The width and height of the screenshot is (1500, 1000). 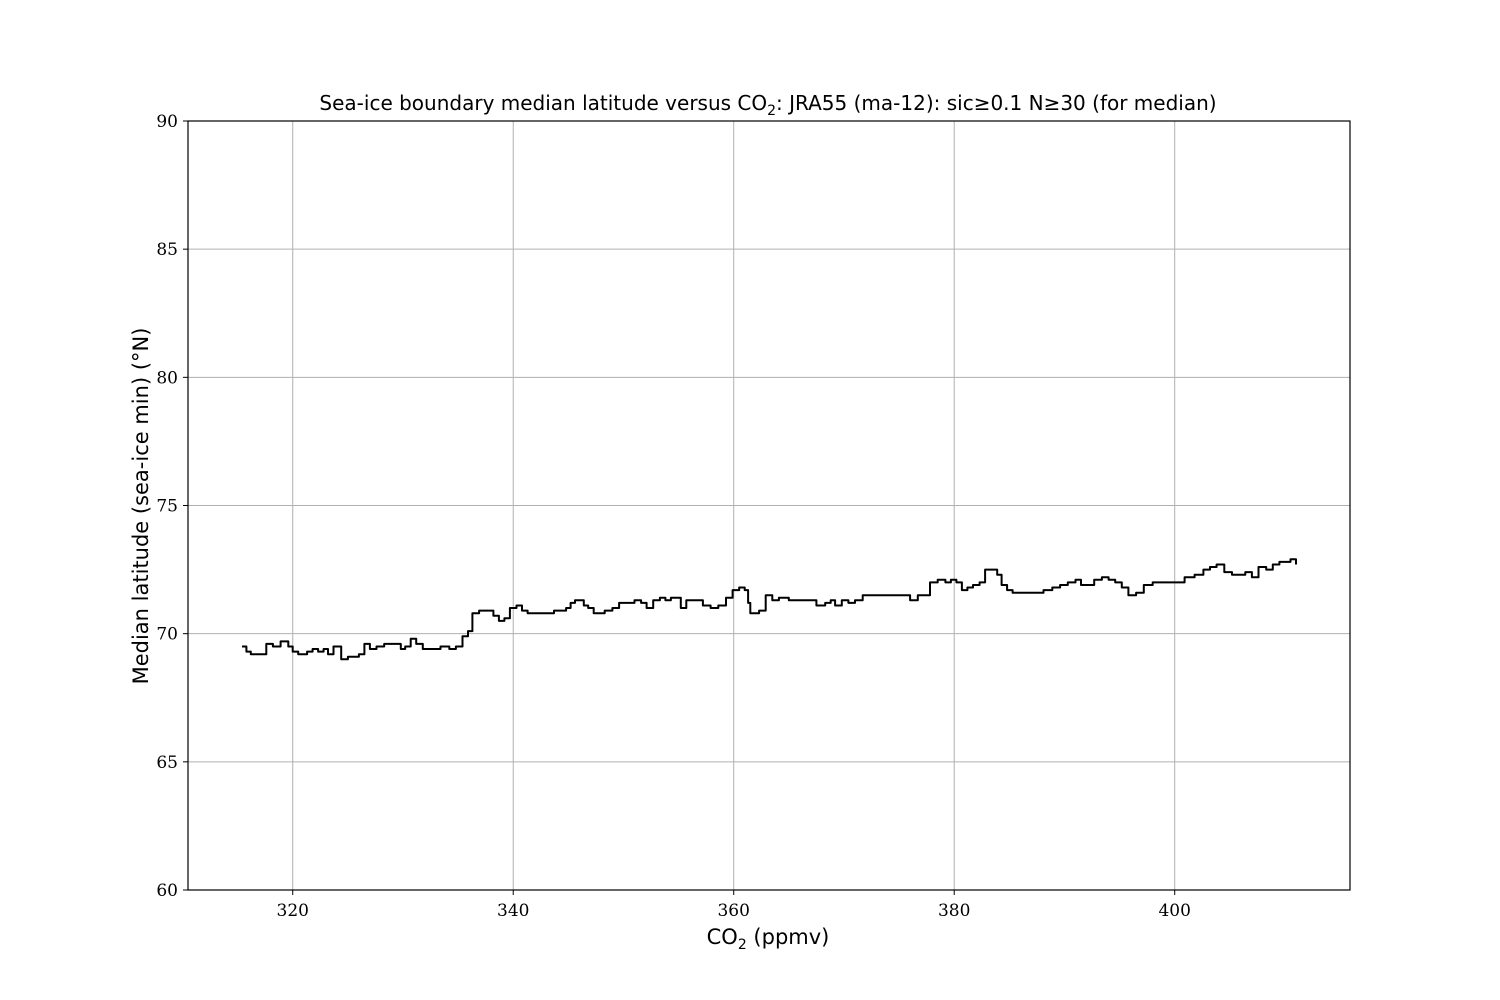 What do you see at coordinates (1174, 911) in the screenshot?
I see `x-tick-label: 400` at bounding box center [1174, 911].